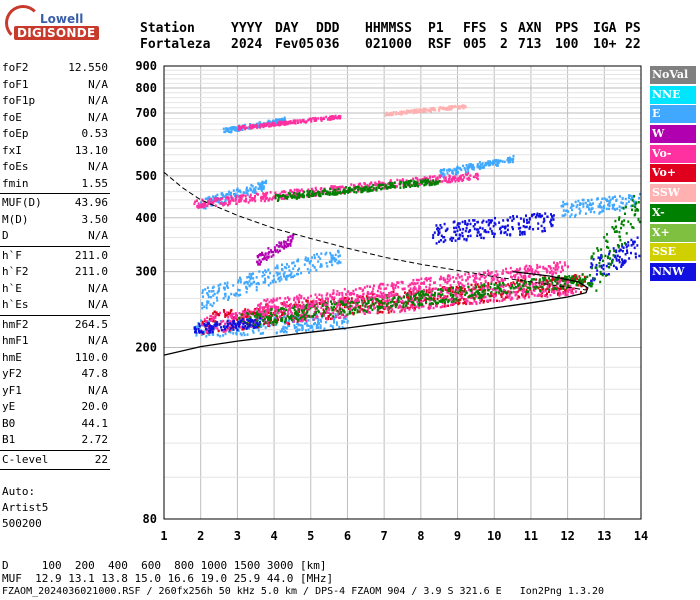  What do you see at coordinates (55, 341) in the screenshot?
I see `param-row: hmF1 N/A` at bounding box center [55, 341].